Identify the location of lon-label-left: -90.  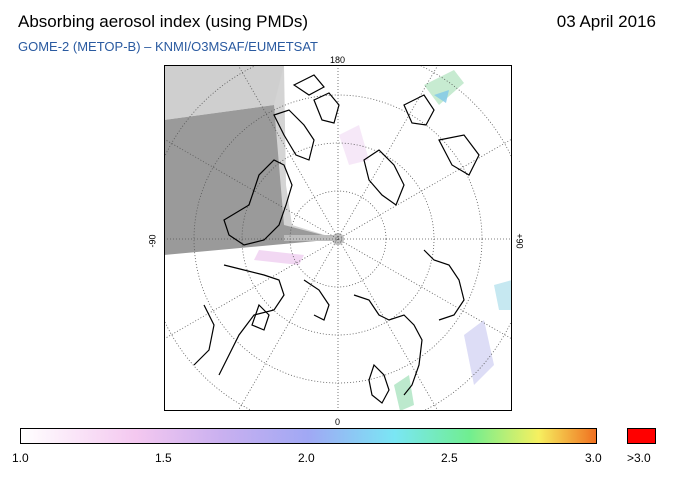
(152, 241).